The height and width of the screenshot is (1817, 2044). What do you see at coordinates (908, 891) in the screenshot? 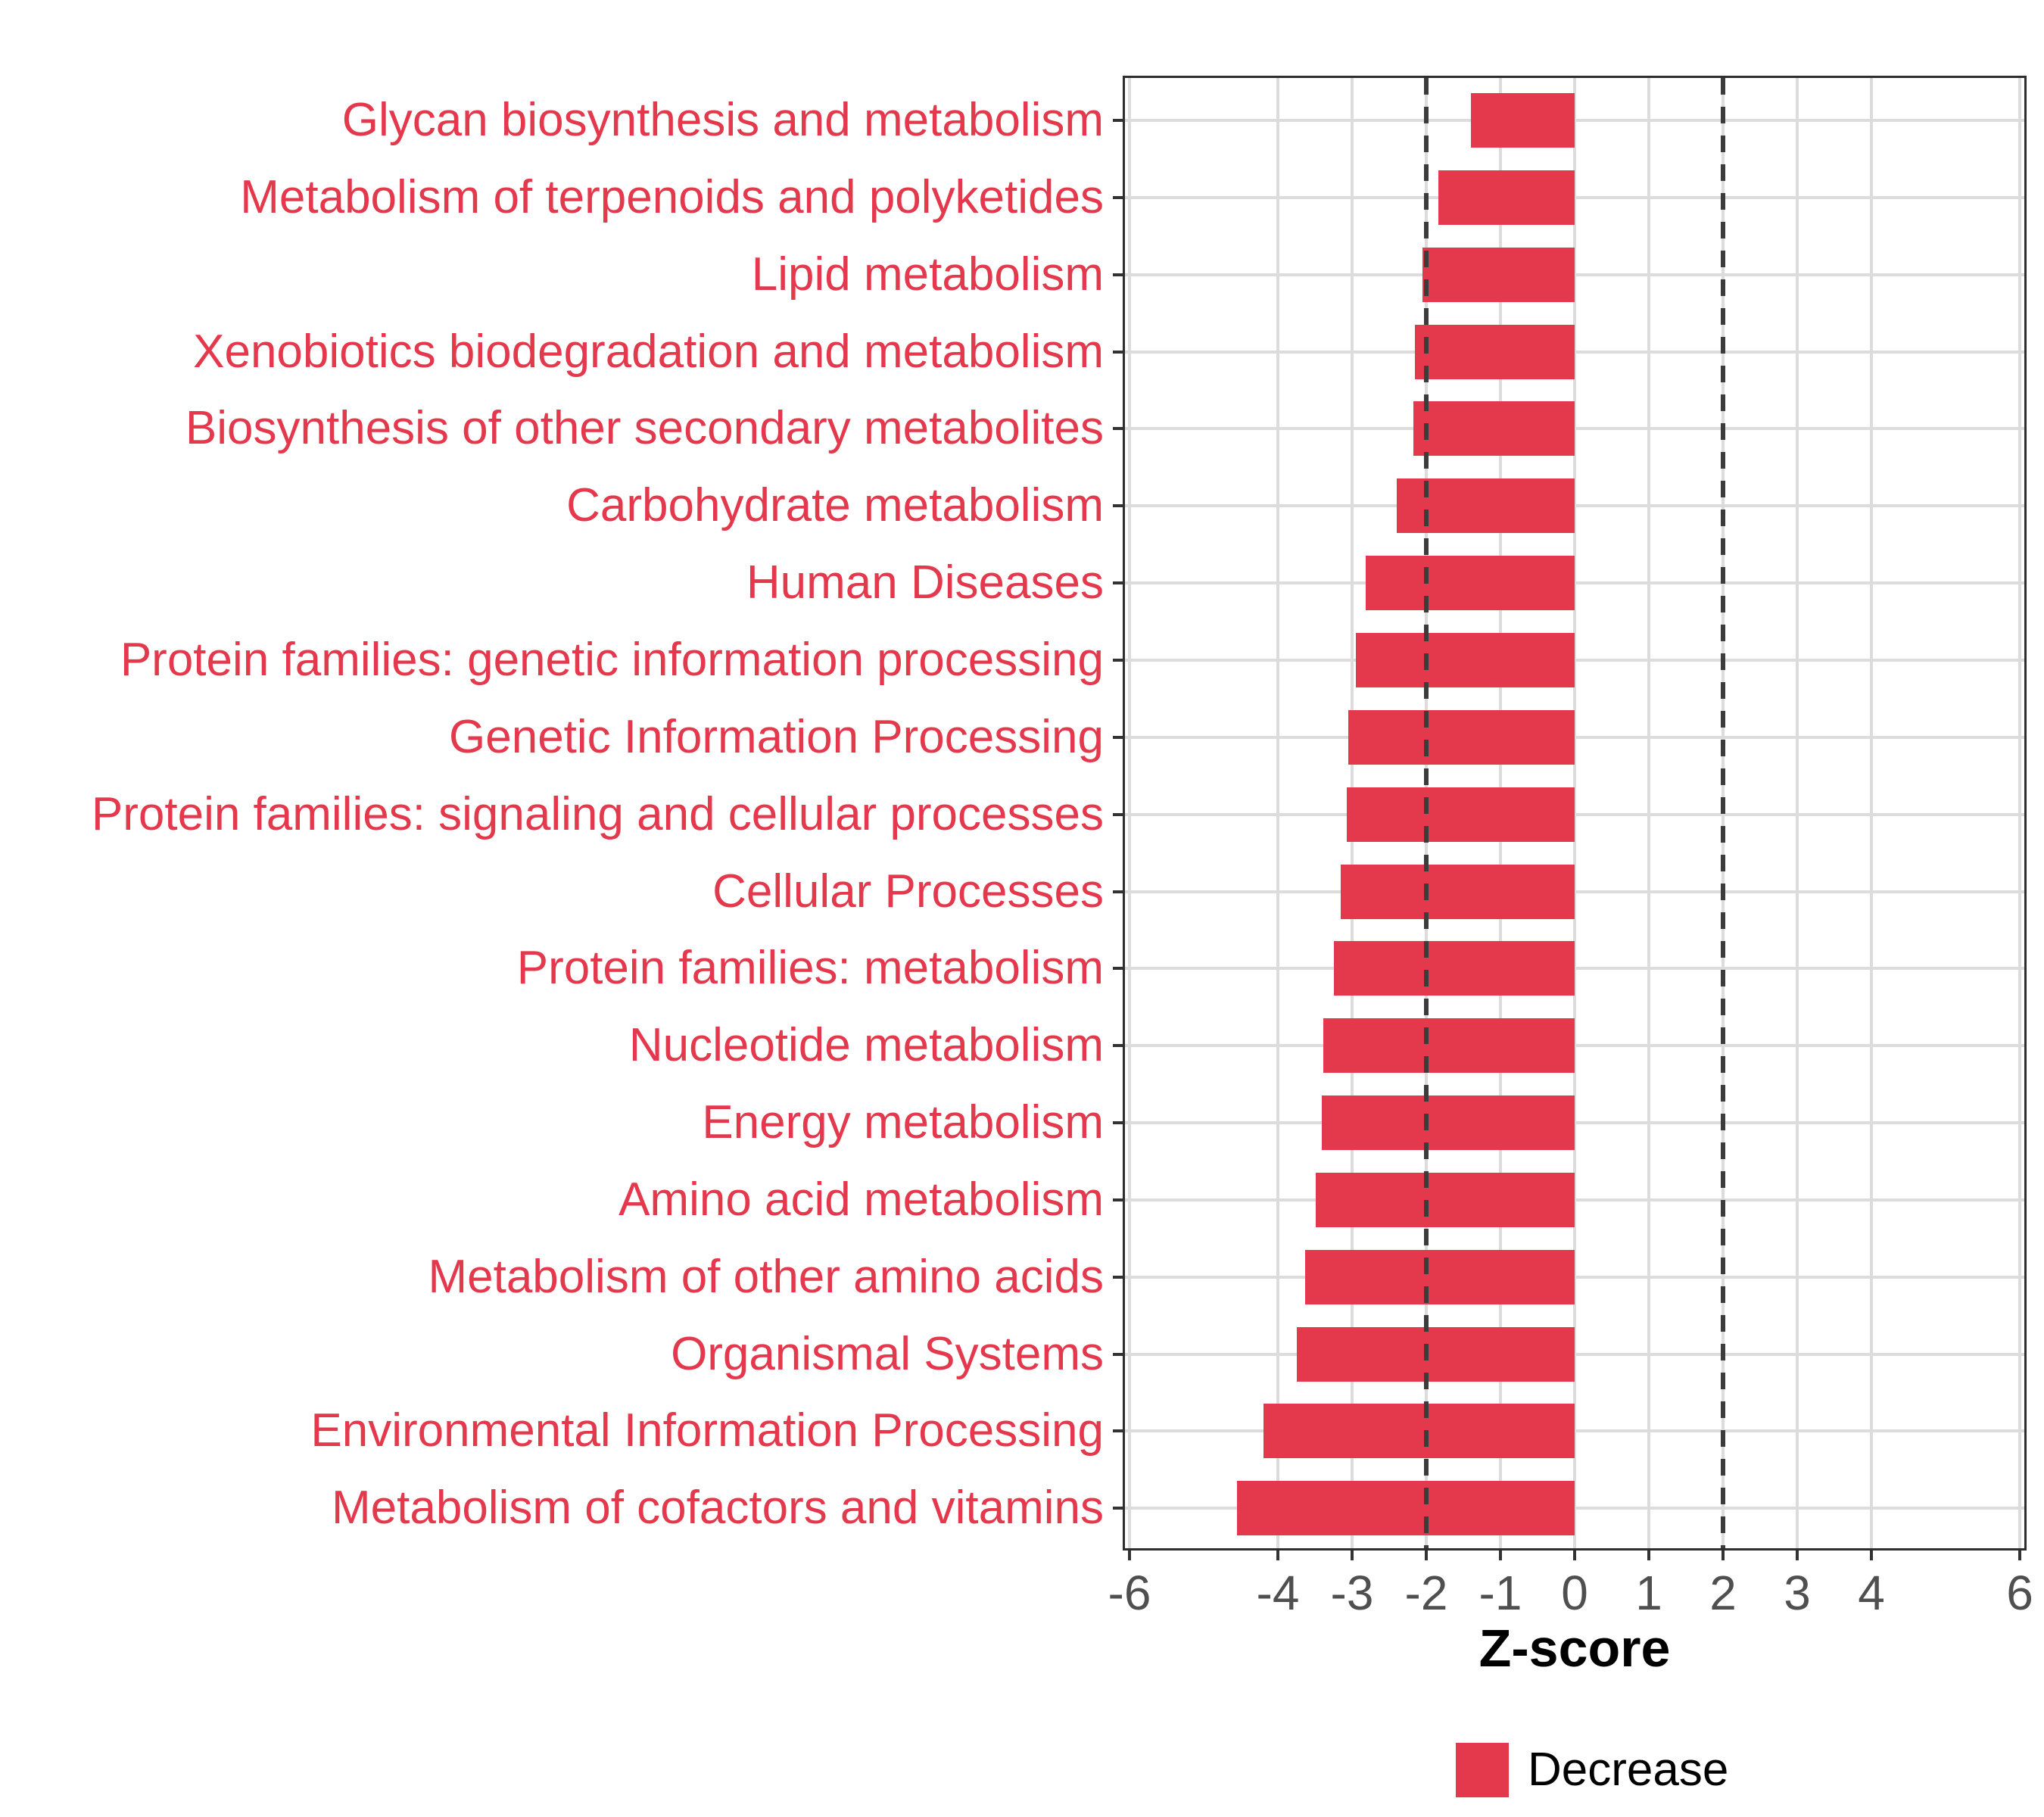
I see `category-label: Cellular Processes` at bounding box center [908, 891].